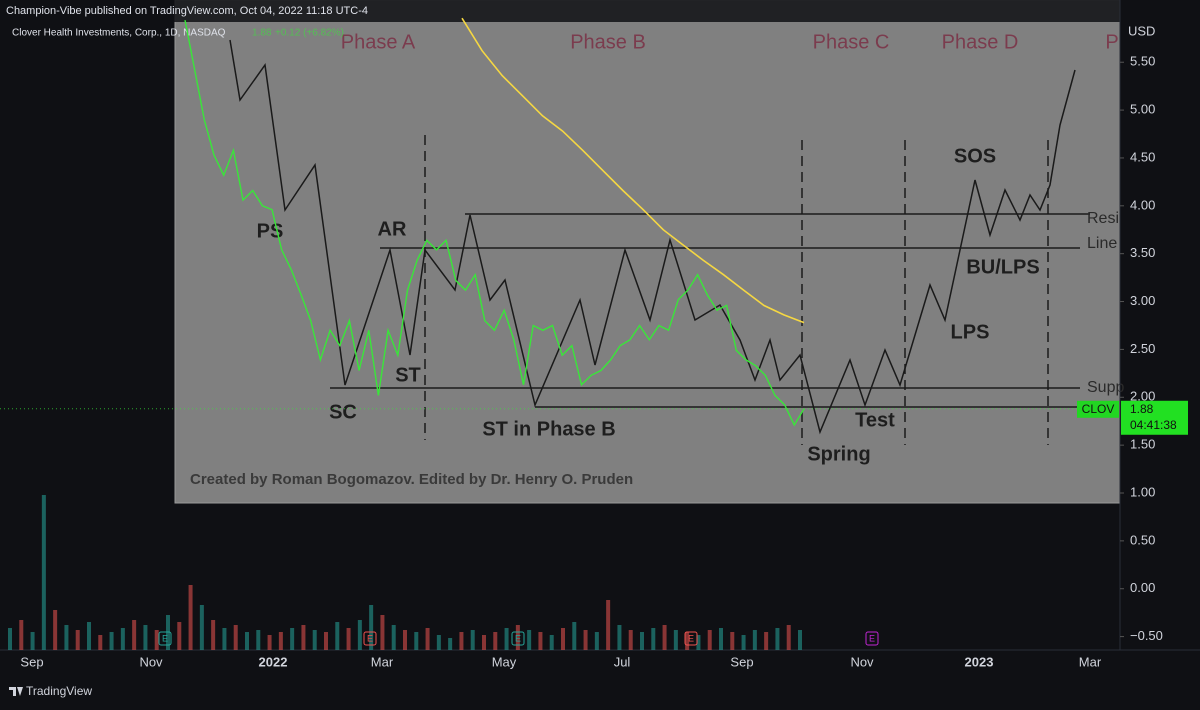 The image size is (1200, 710). I want to click on y-tick-label: 1.00, so click(1142, 491).